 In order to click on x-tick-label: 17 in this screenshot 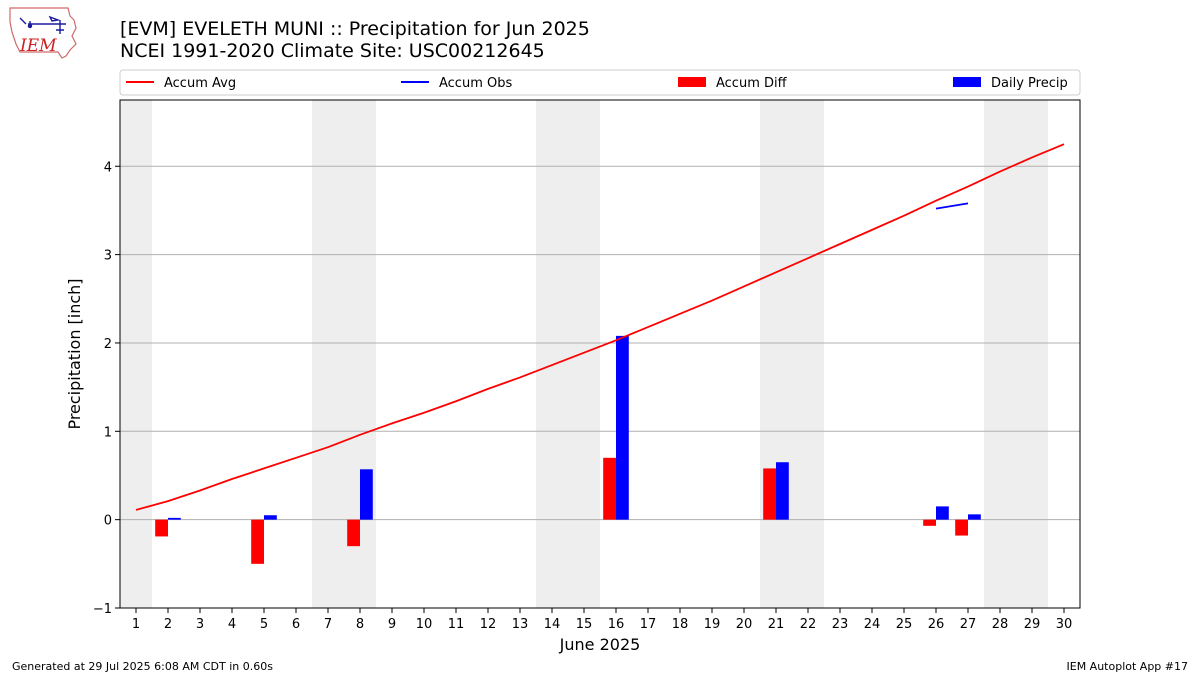, I will do `click(648, 624)`.